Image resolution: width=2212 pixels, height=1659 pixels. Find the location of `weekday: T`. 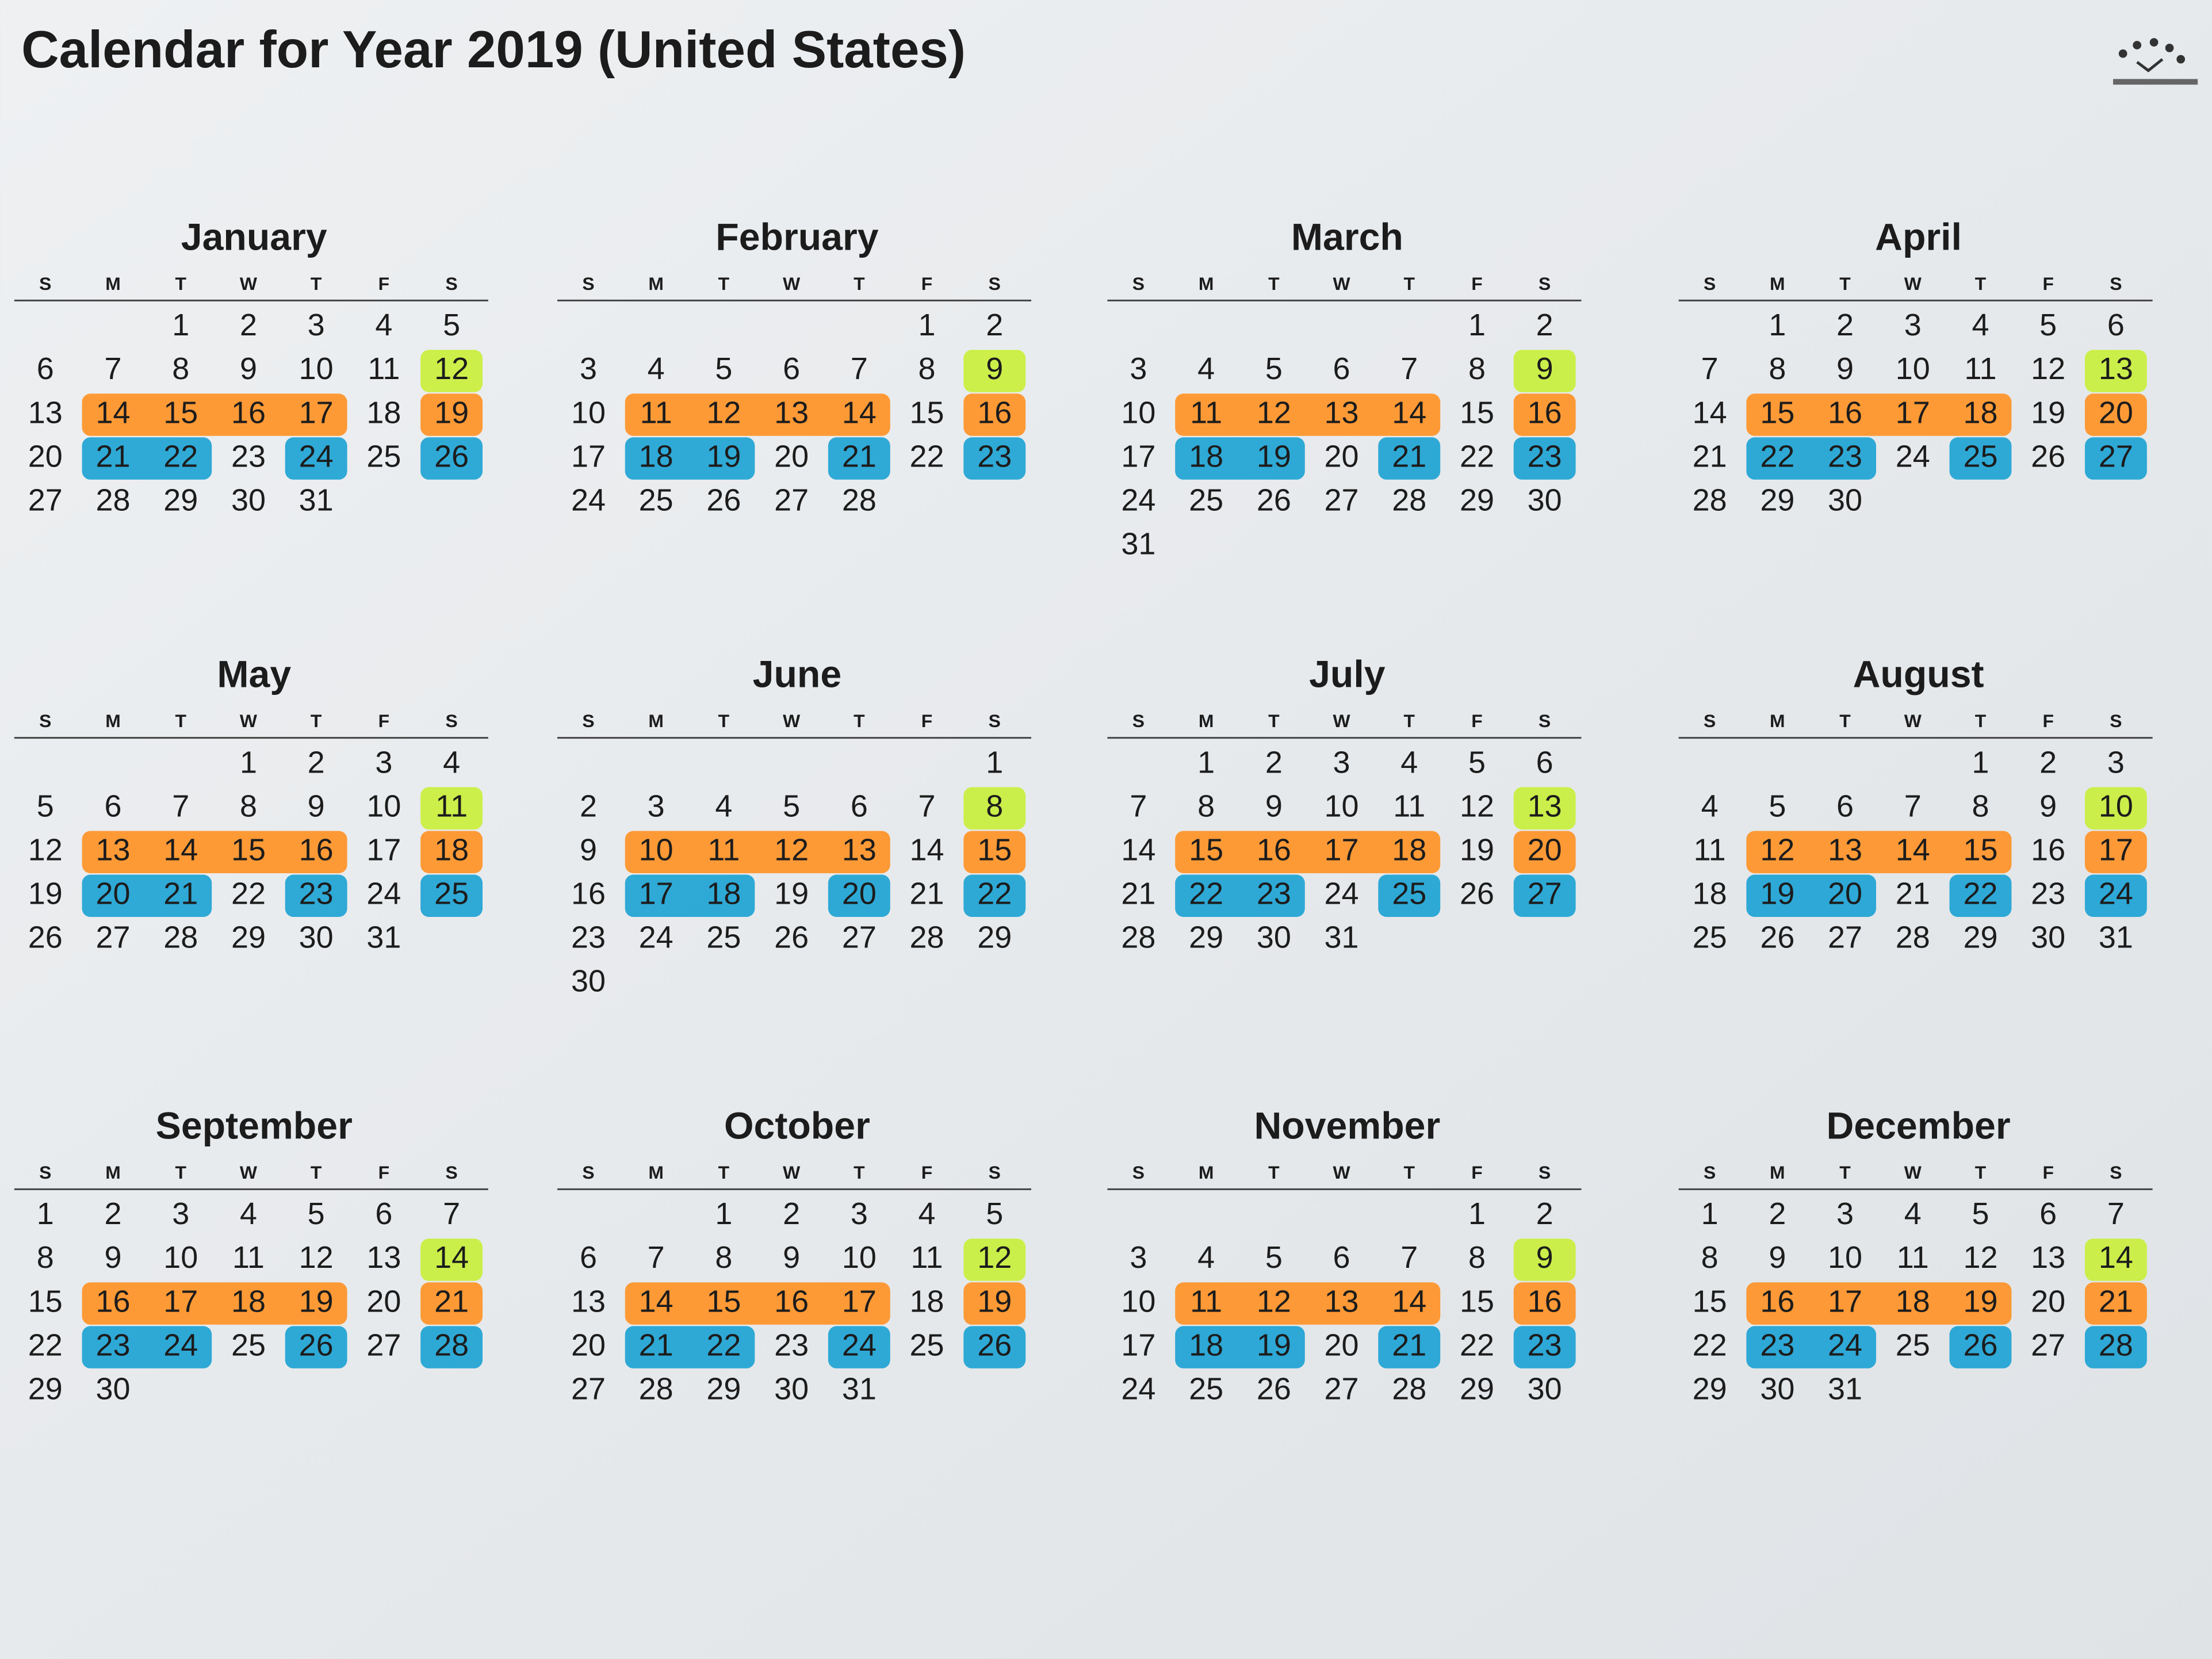

weekday: T is located at coordinates (1274, 1172).